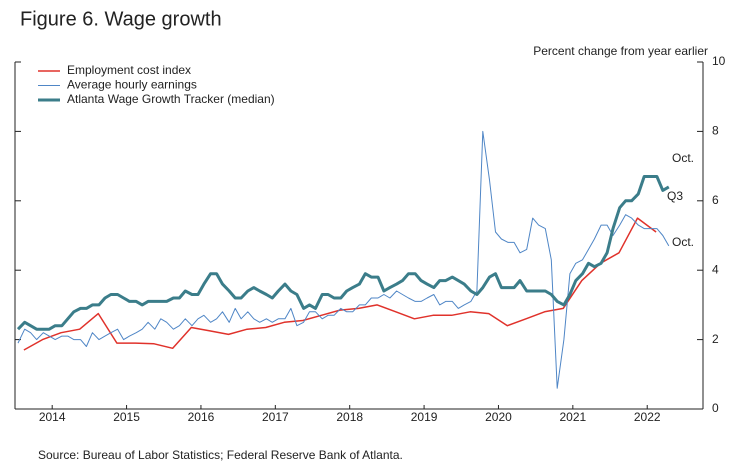 The height and width of the screenshot is (472, 740). What do you see at coordinates (52, 417) in the screenshot?
I see `x-tick-label: 2014` at bounding box center [52, 417].